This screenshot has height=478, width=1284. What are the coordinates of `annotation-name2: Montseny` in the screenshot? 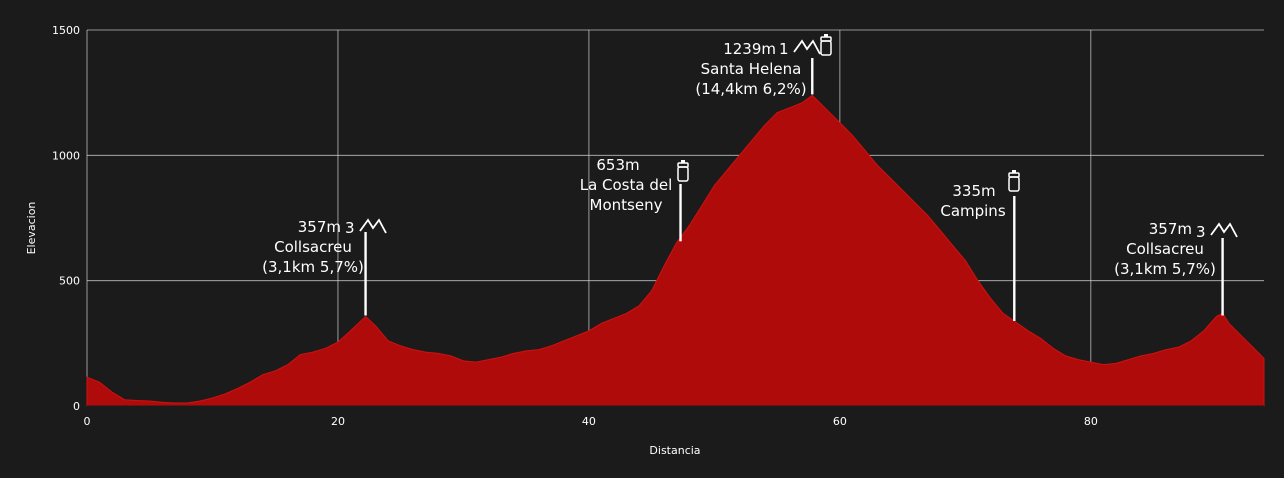 It's located at (626, 205).